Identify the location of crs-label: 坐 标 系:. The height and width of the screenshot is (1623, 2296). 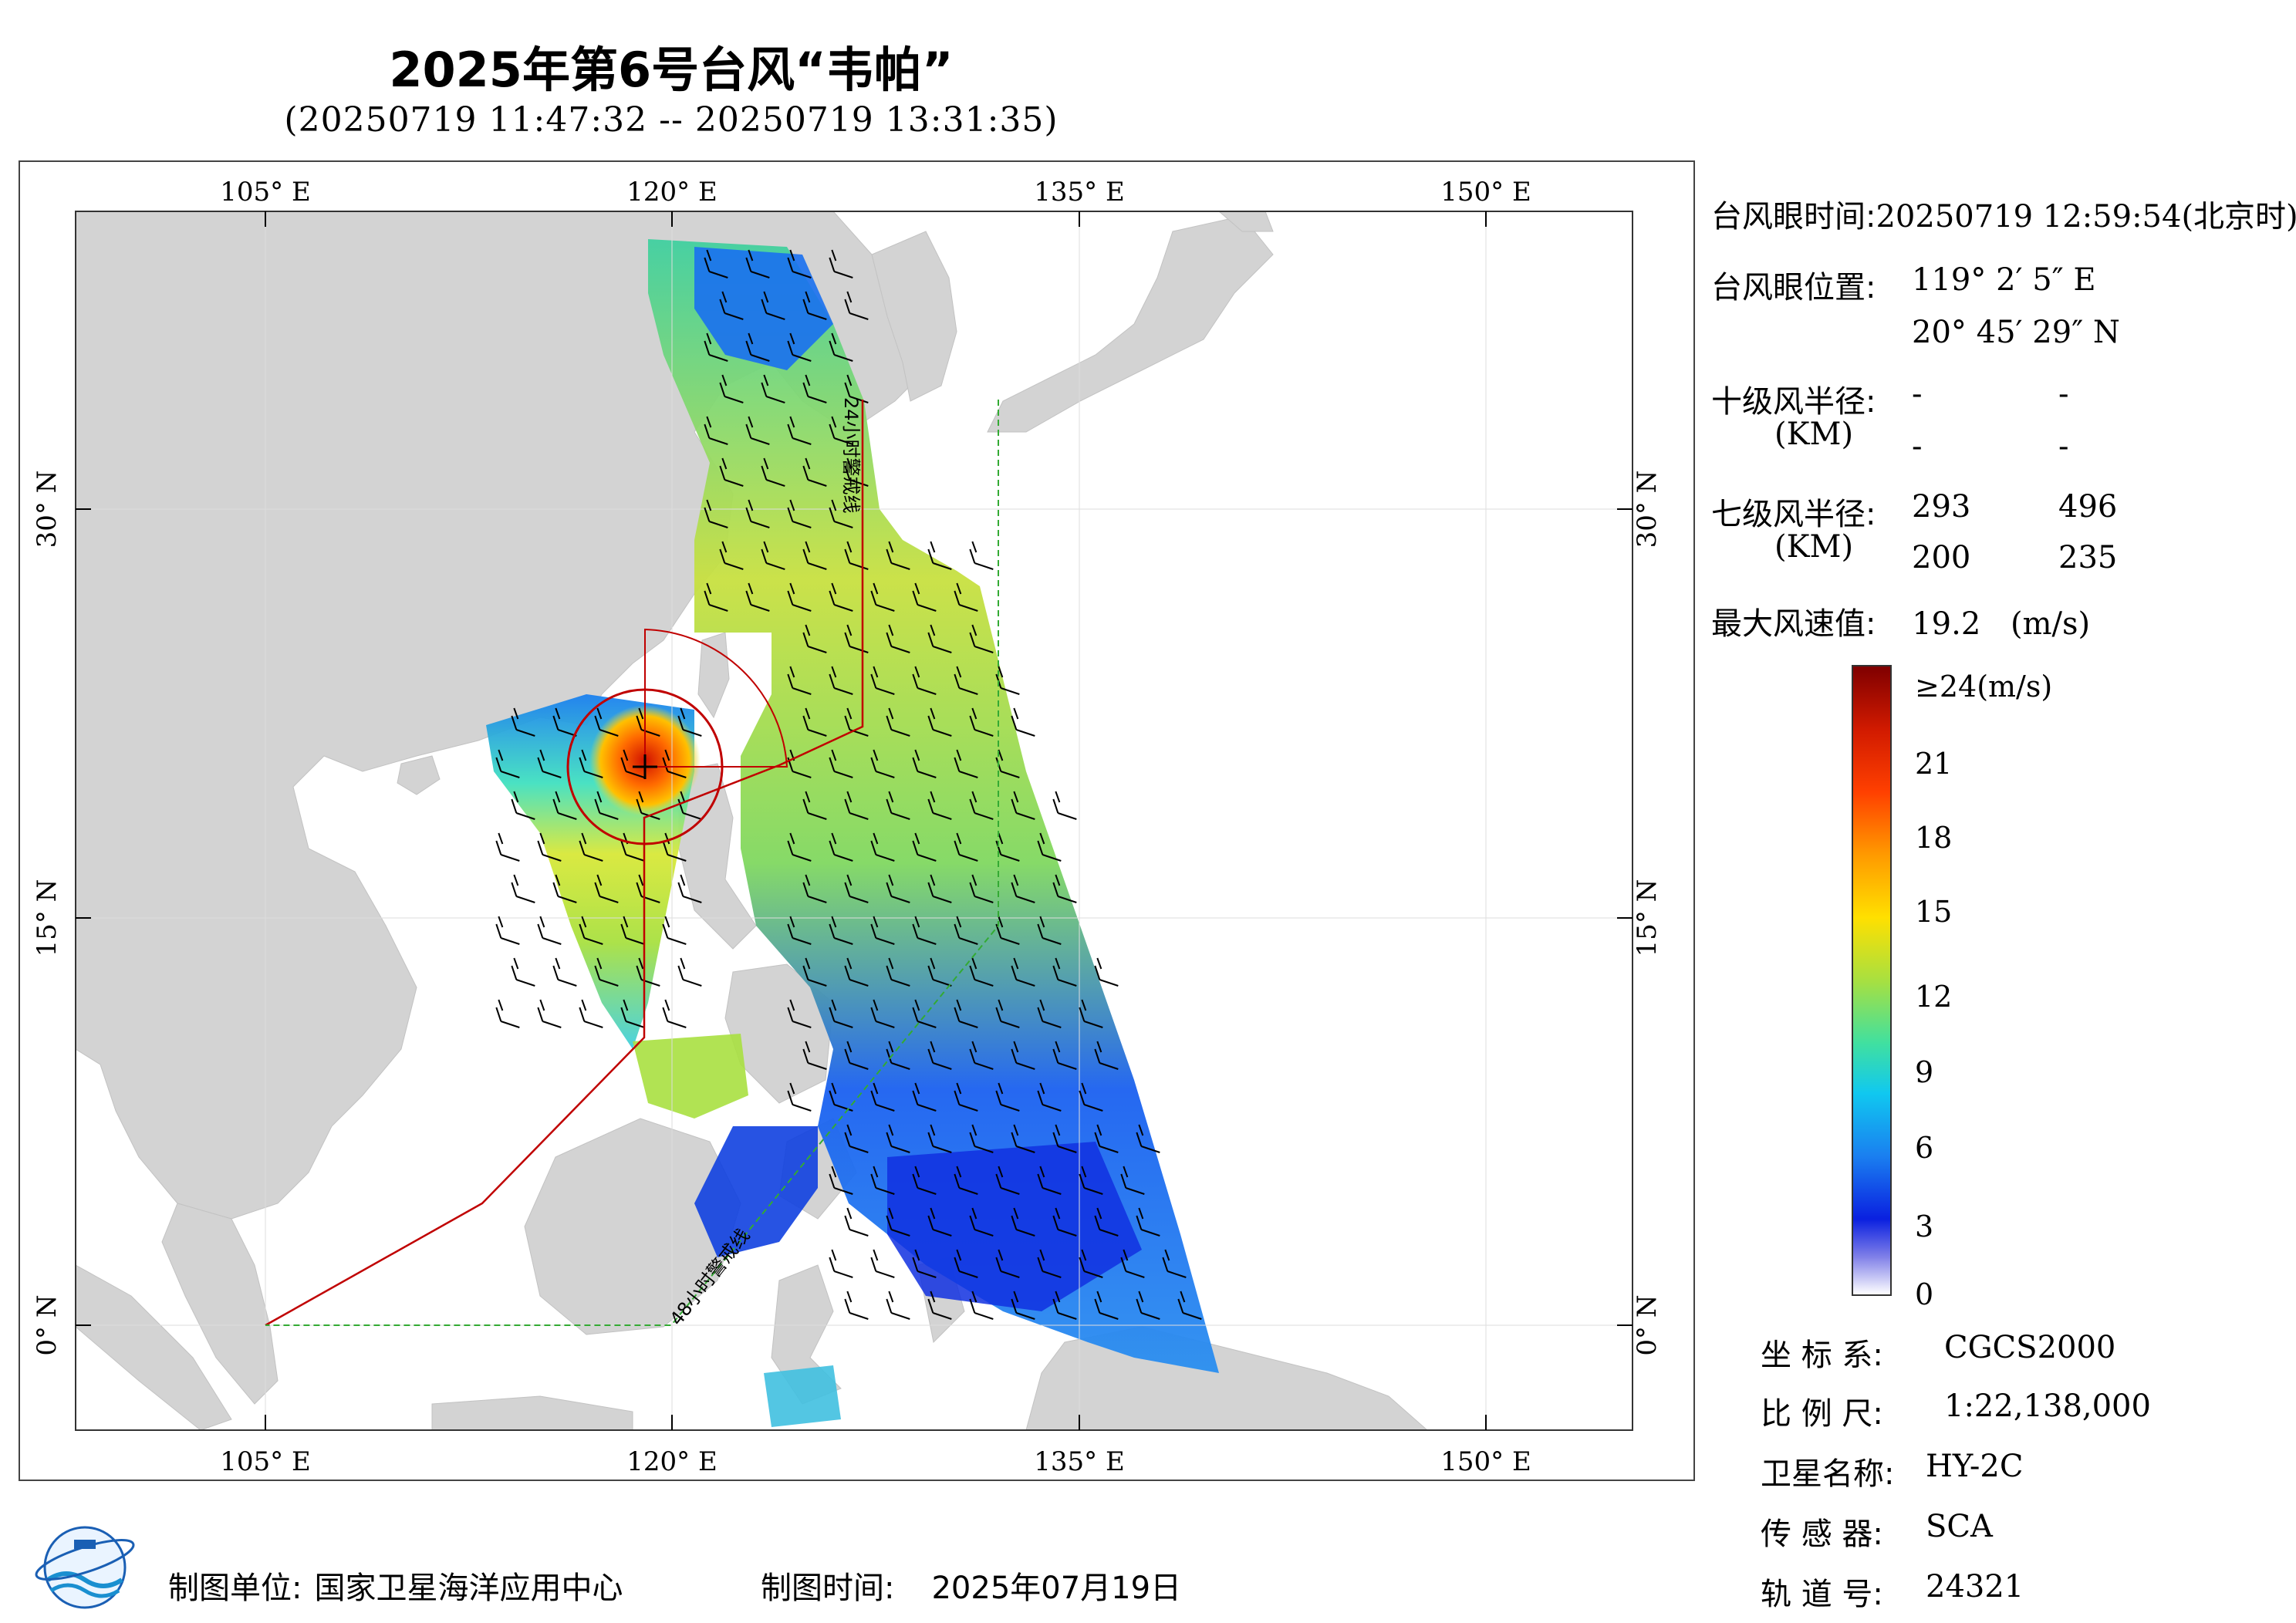
(1822, 1355).